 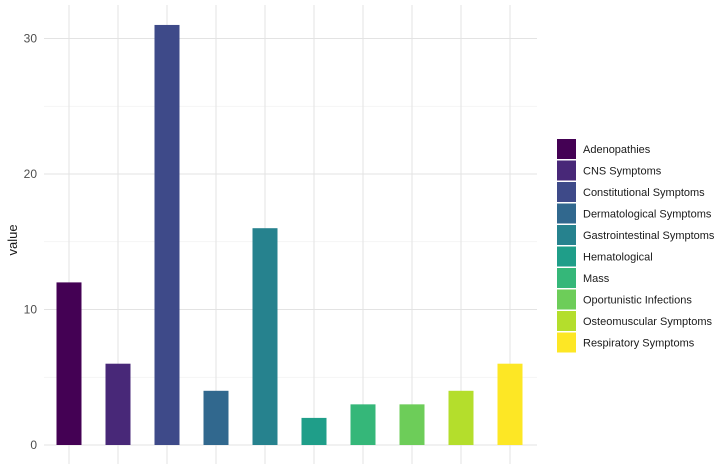 I want to click on legend-label: Constitutional Symptoms, so click(x=644, y=193).